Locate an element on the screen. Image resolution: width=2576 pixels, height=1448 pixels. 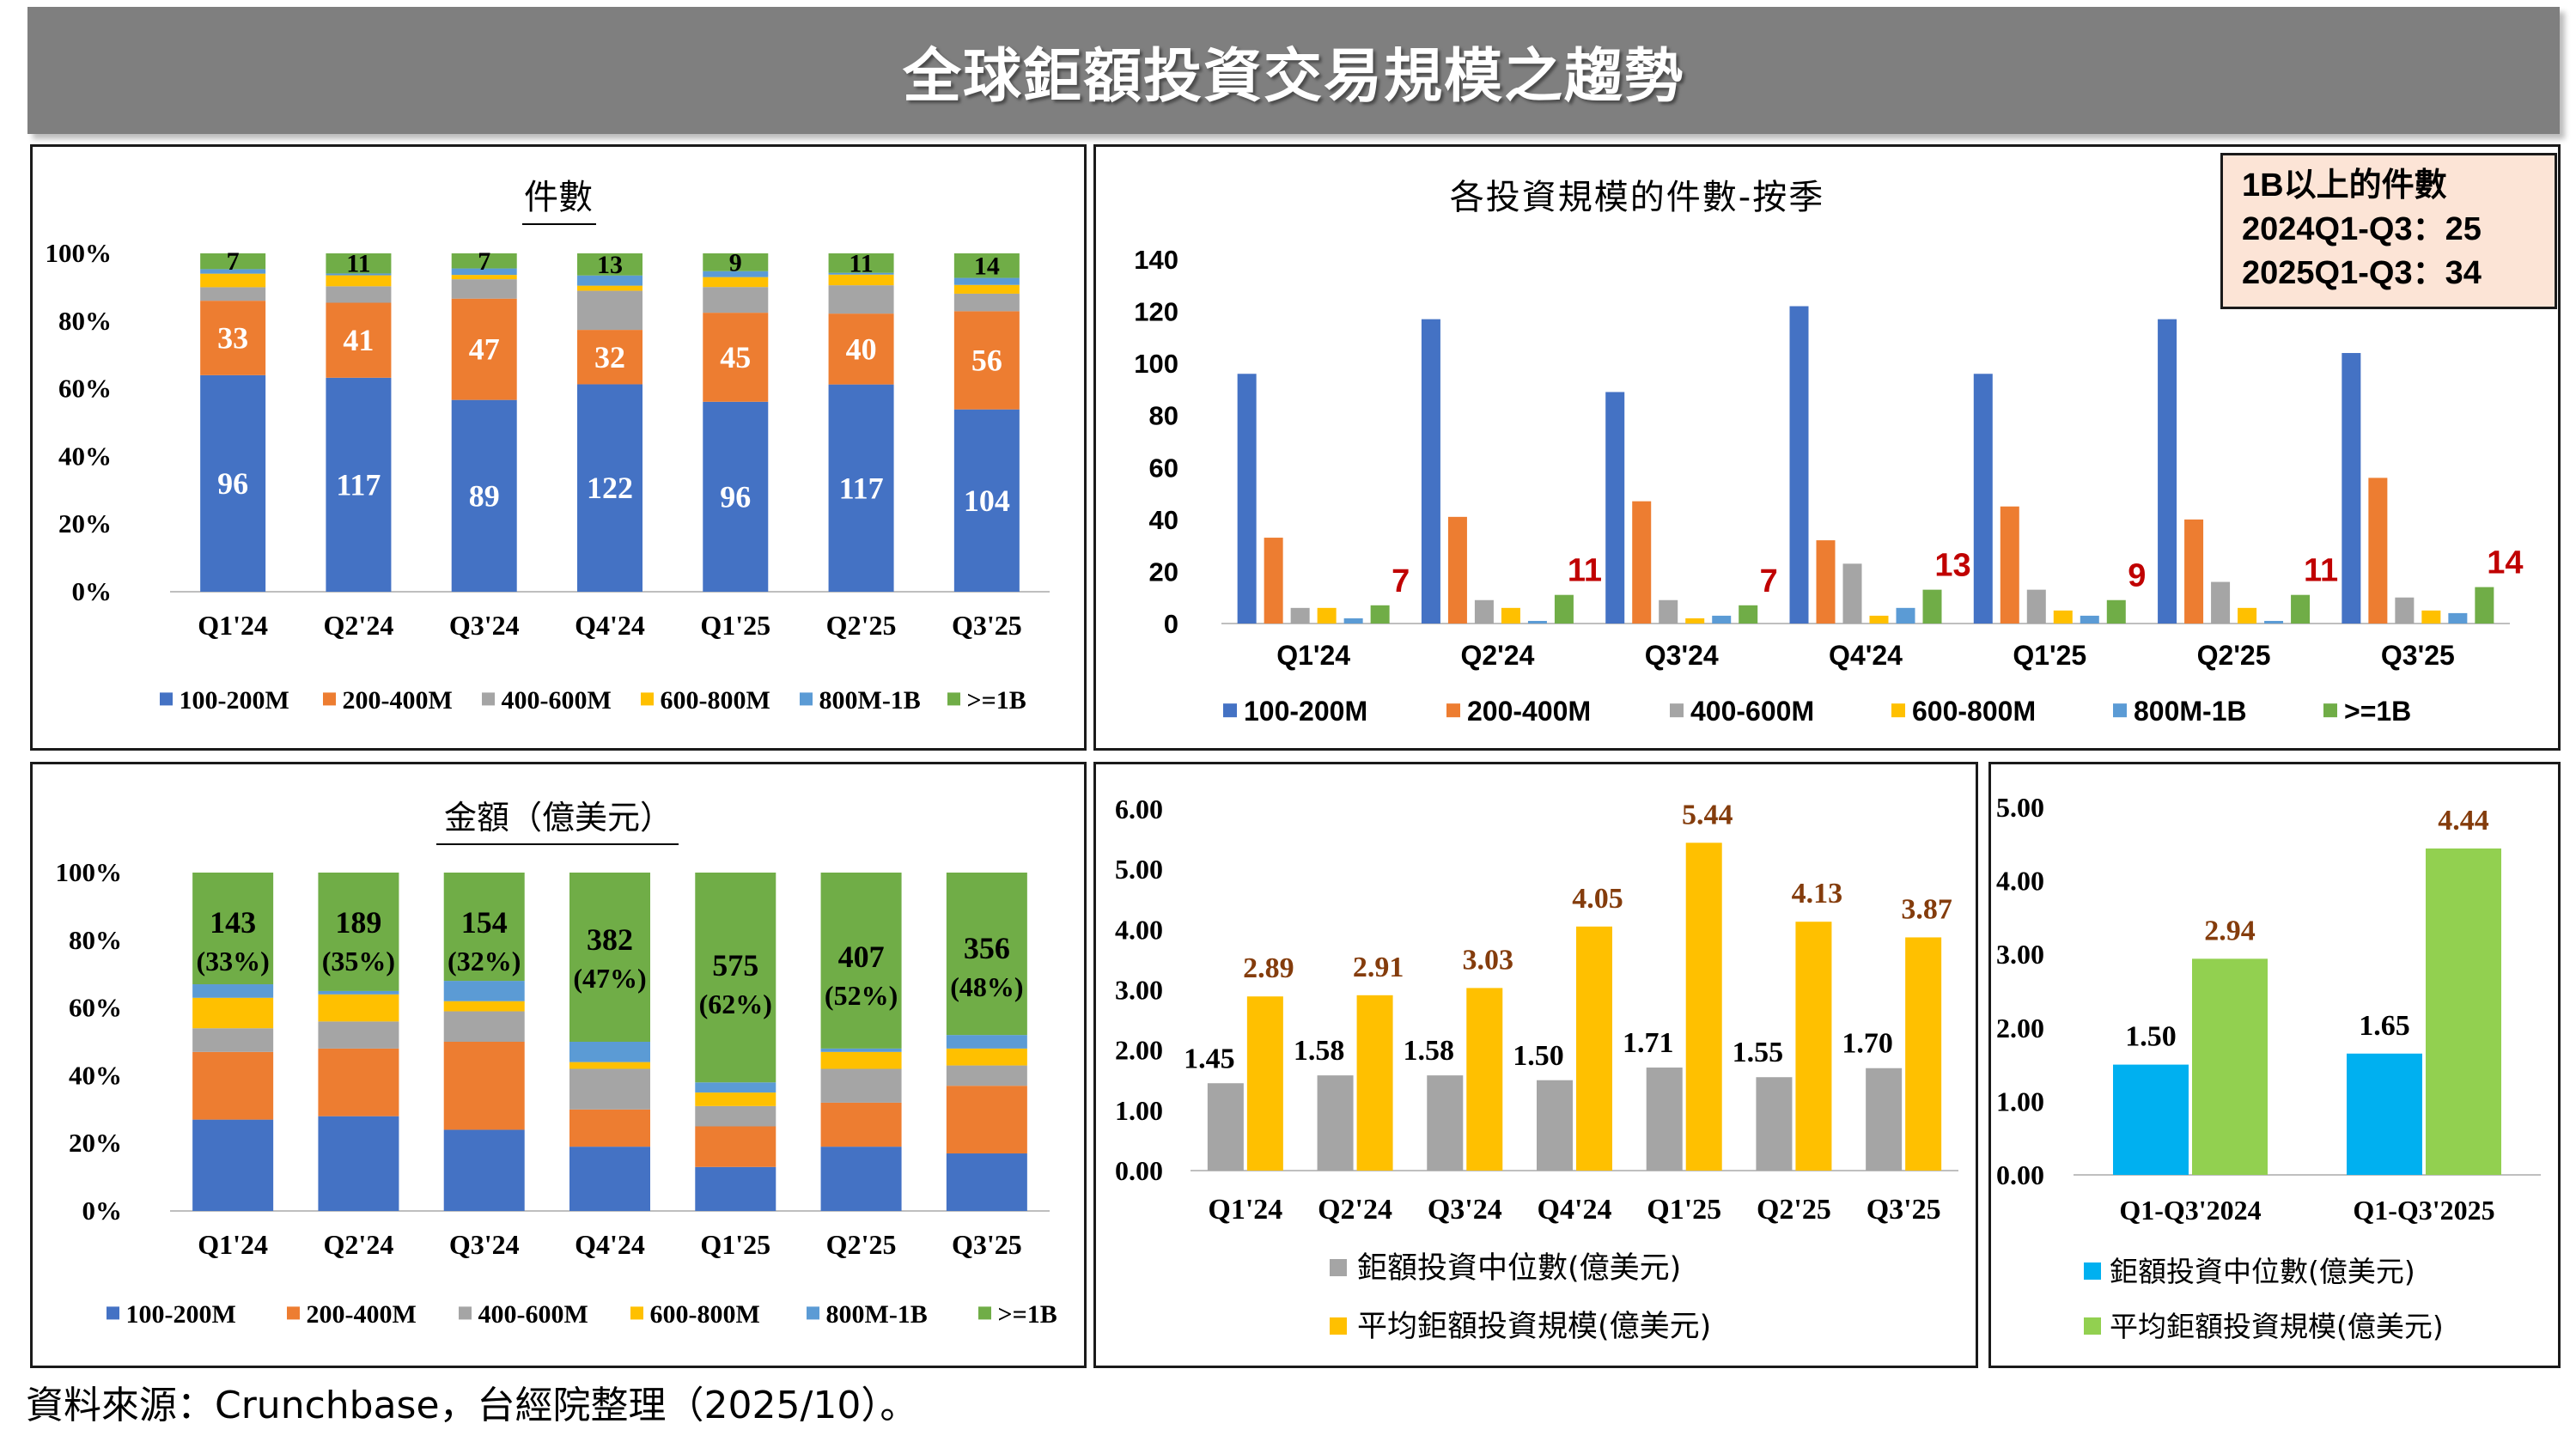
data-label-1b: 7 is located at coordinates (1401, 581).